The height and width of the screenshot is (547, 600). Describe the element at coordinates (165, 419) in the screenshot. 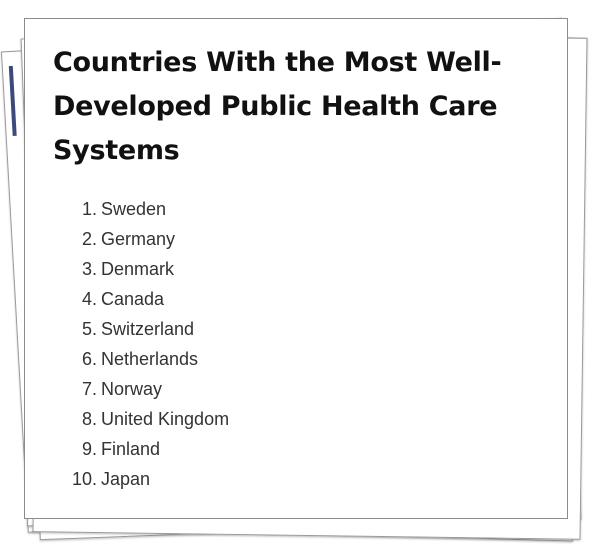

I see `country-name: United Kingdom` at that location.